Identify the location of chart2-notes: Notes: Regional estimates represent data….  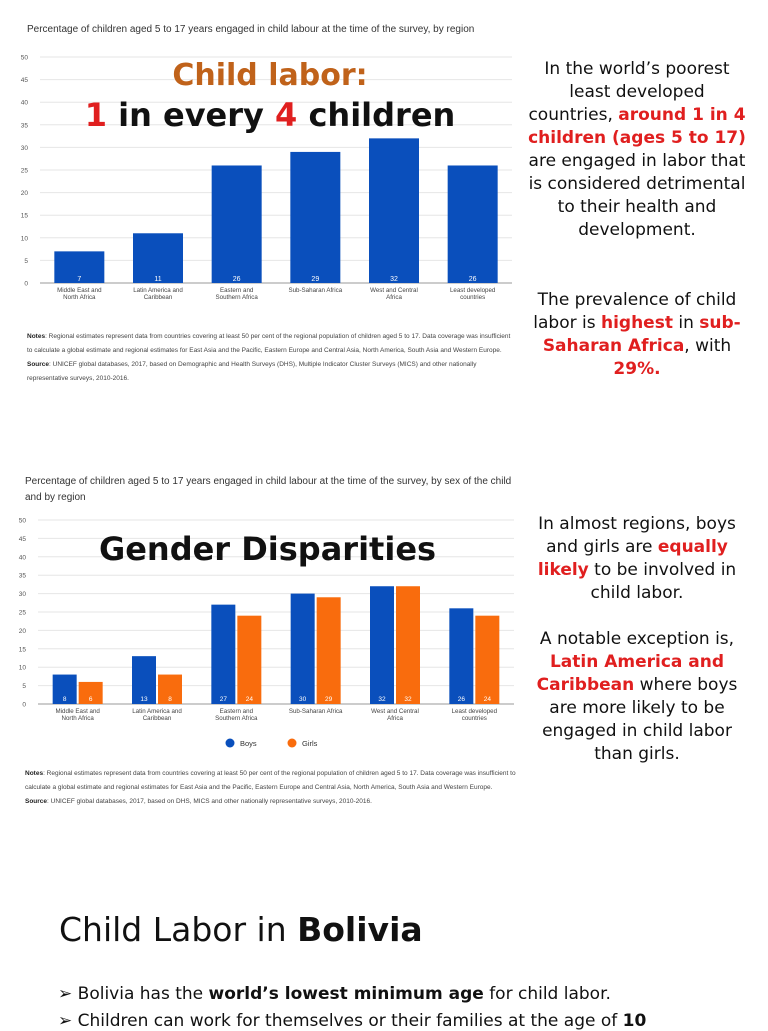
(272, 788).